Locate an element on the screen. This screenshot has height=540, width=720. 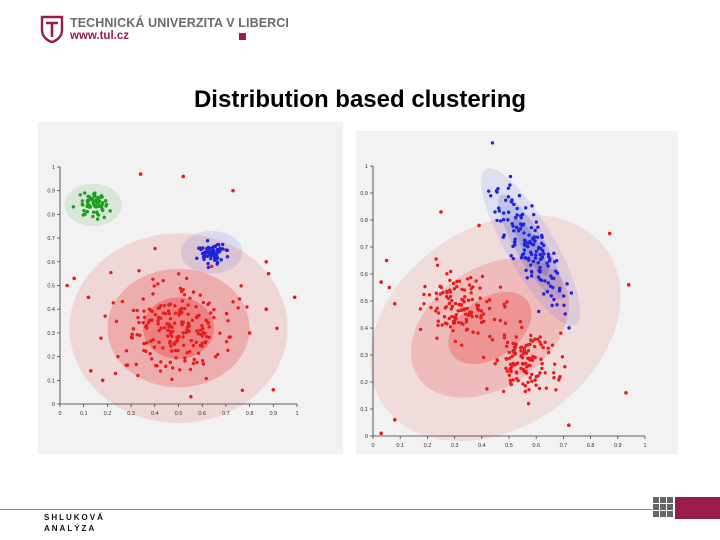
university-website: www.tul.cz is located at coordinates (99, 36).